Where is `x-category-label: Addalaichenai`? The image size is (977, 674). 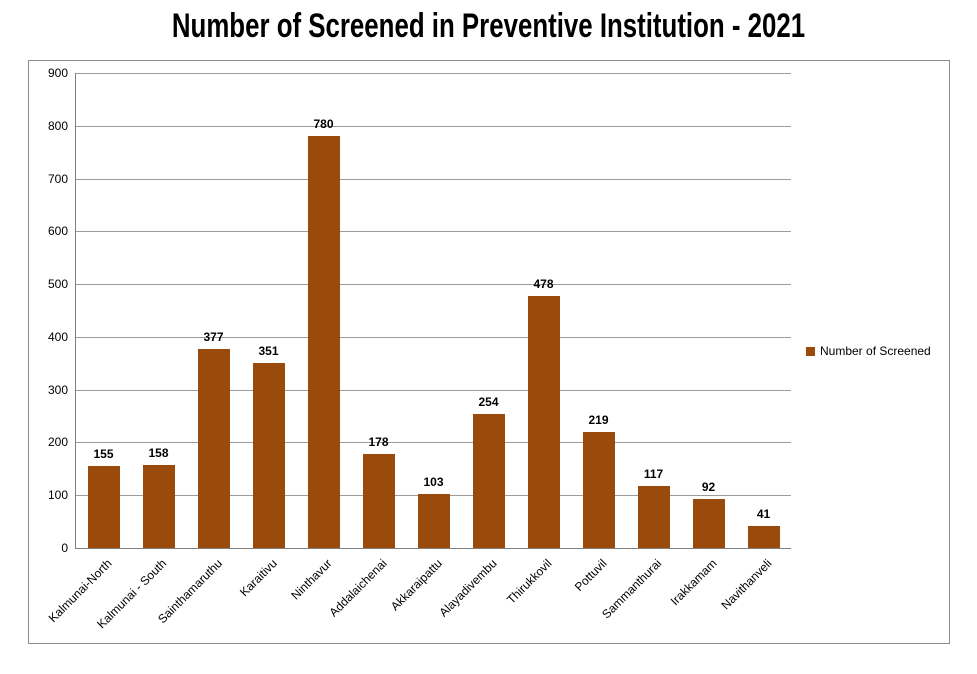
x-category-label: Addalaichenai is located at coordinates (358, 588).